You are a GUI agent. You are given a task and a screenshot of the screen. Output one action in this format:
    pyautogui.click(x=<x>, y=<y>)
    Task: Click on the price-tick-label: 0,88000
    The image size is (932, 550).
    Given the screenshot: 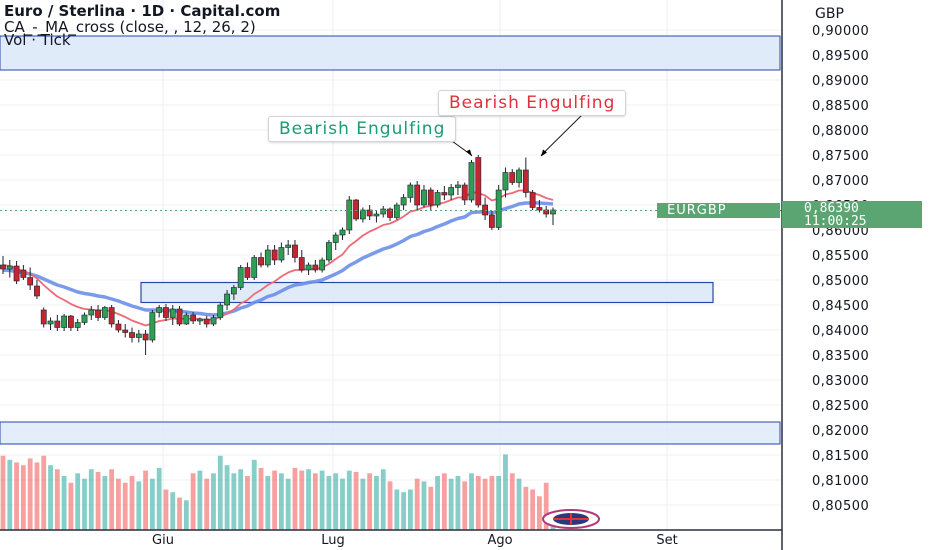 What is the action you would take?
    pyautogui.click(x=840, y=131)
    